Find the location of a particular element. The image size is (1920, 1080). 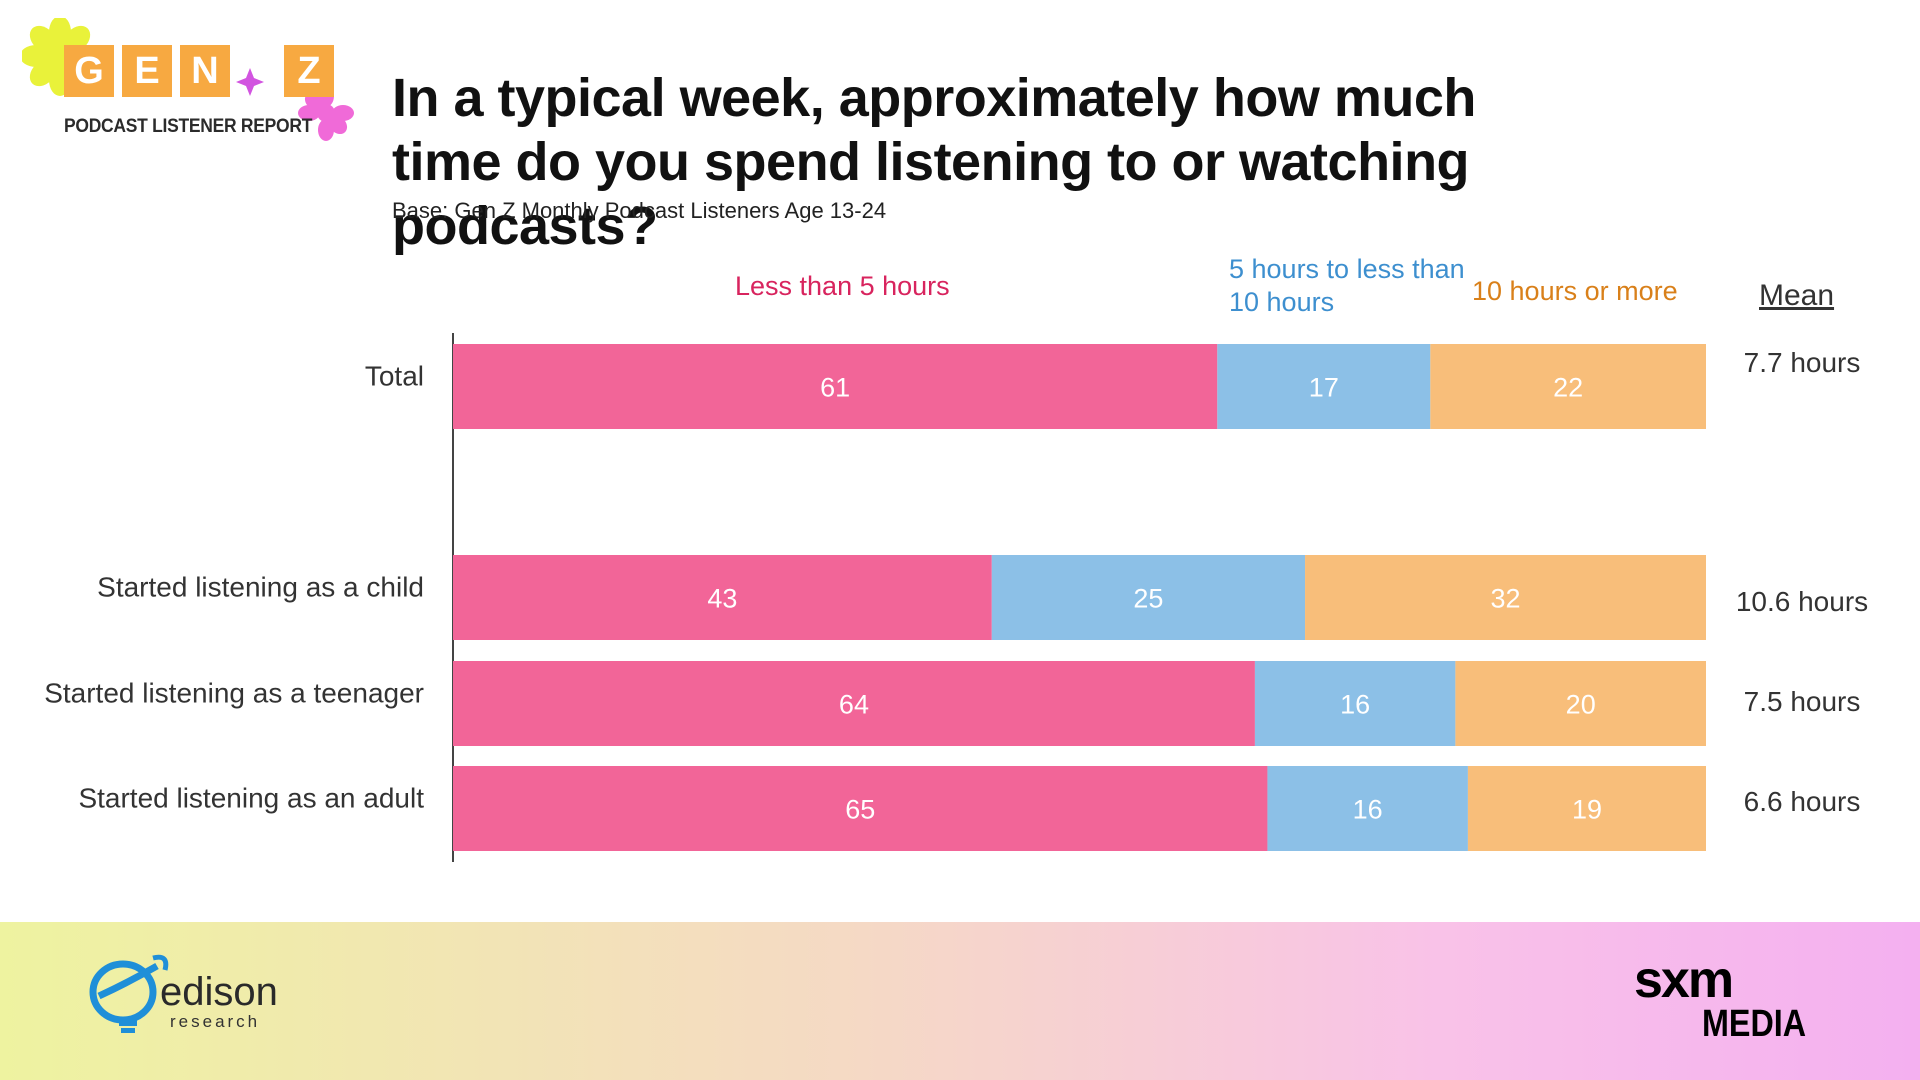

gen-z-logo: G E N Z PODCAST LISTENER REPORT is located at coordinates (192, 82).